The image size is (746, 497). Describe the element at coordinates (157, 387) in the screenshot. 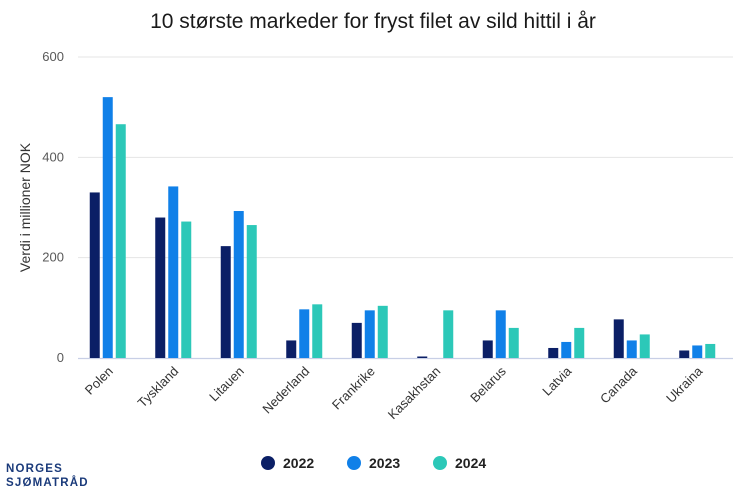

I see `x-tick-label: Tyskland` at that location.